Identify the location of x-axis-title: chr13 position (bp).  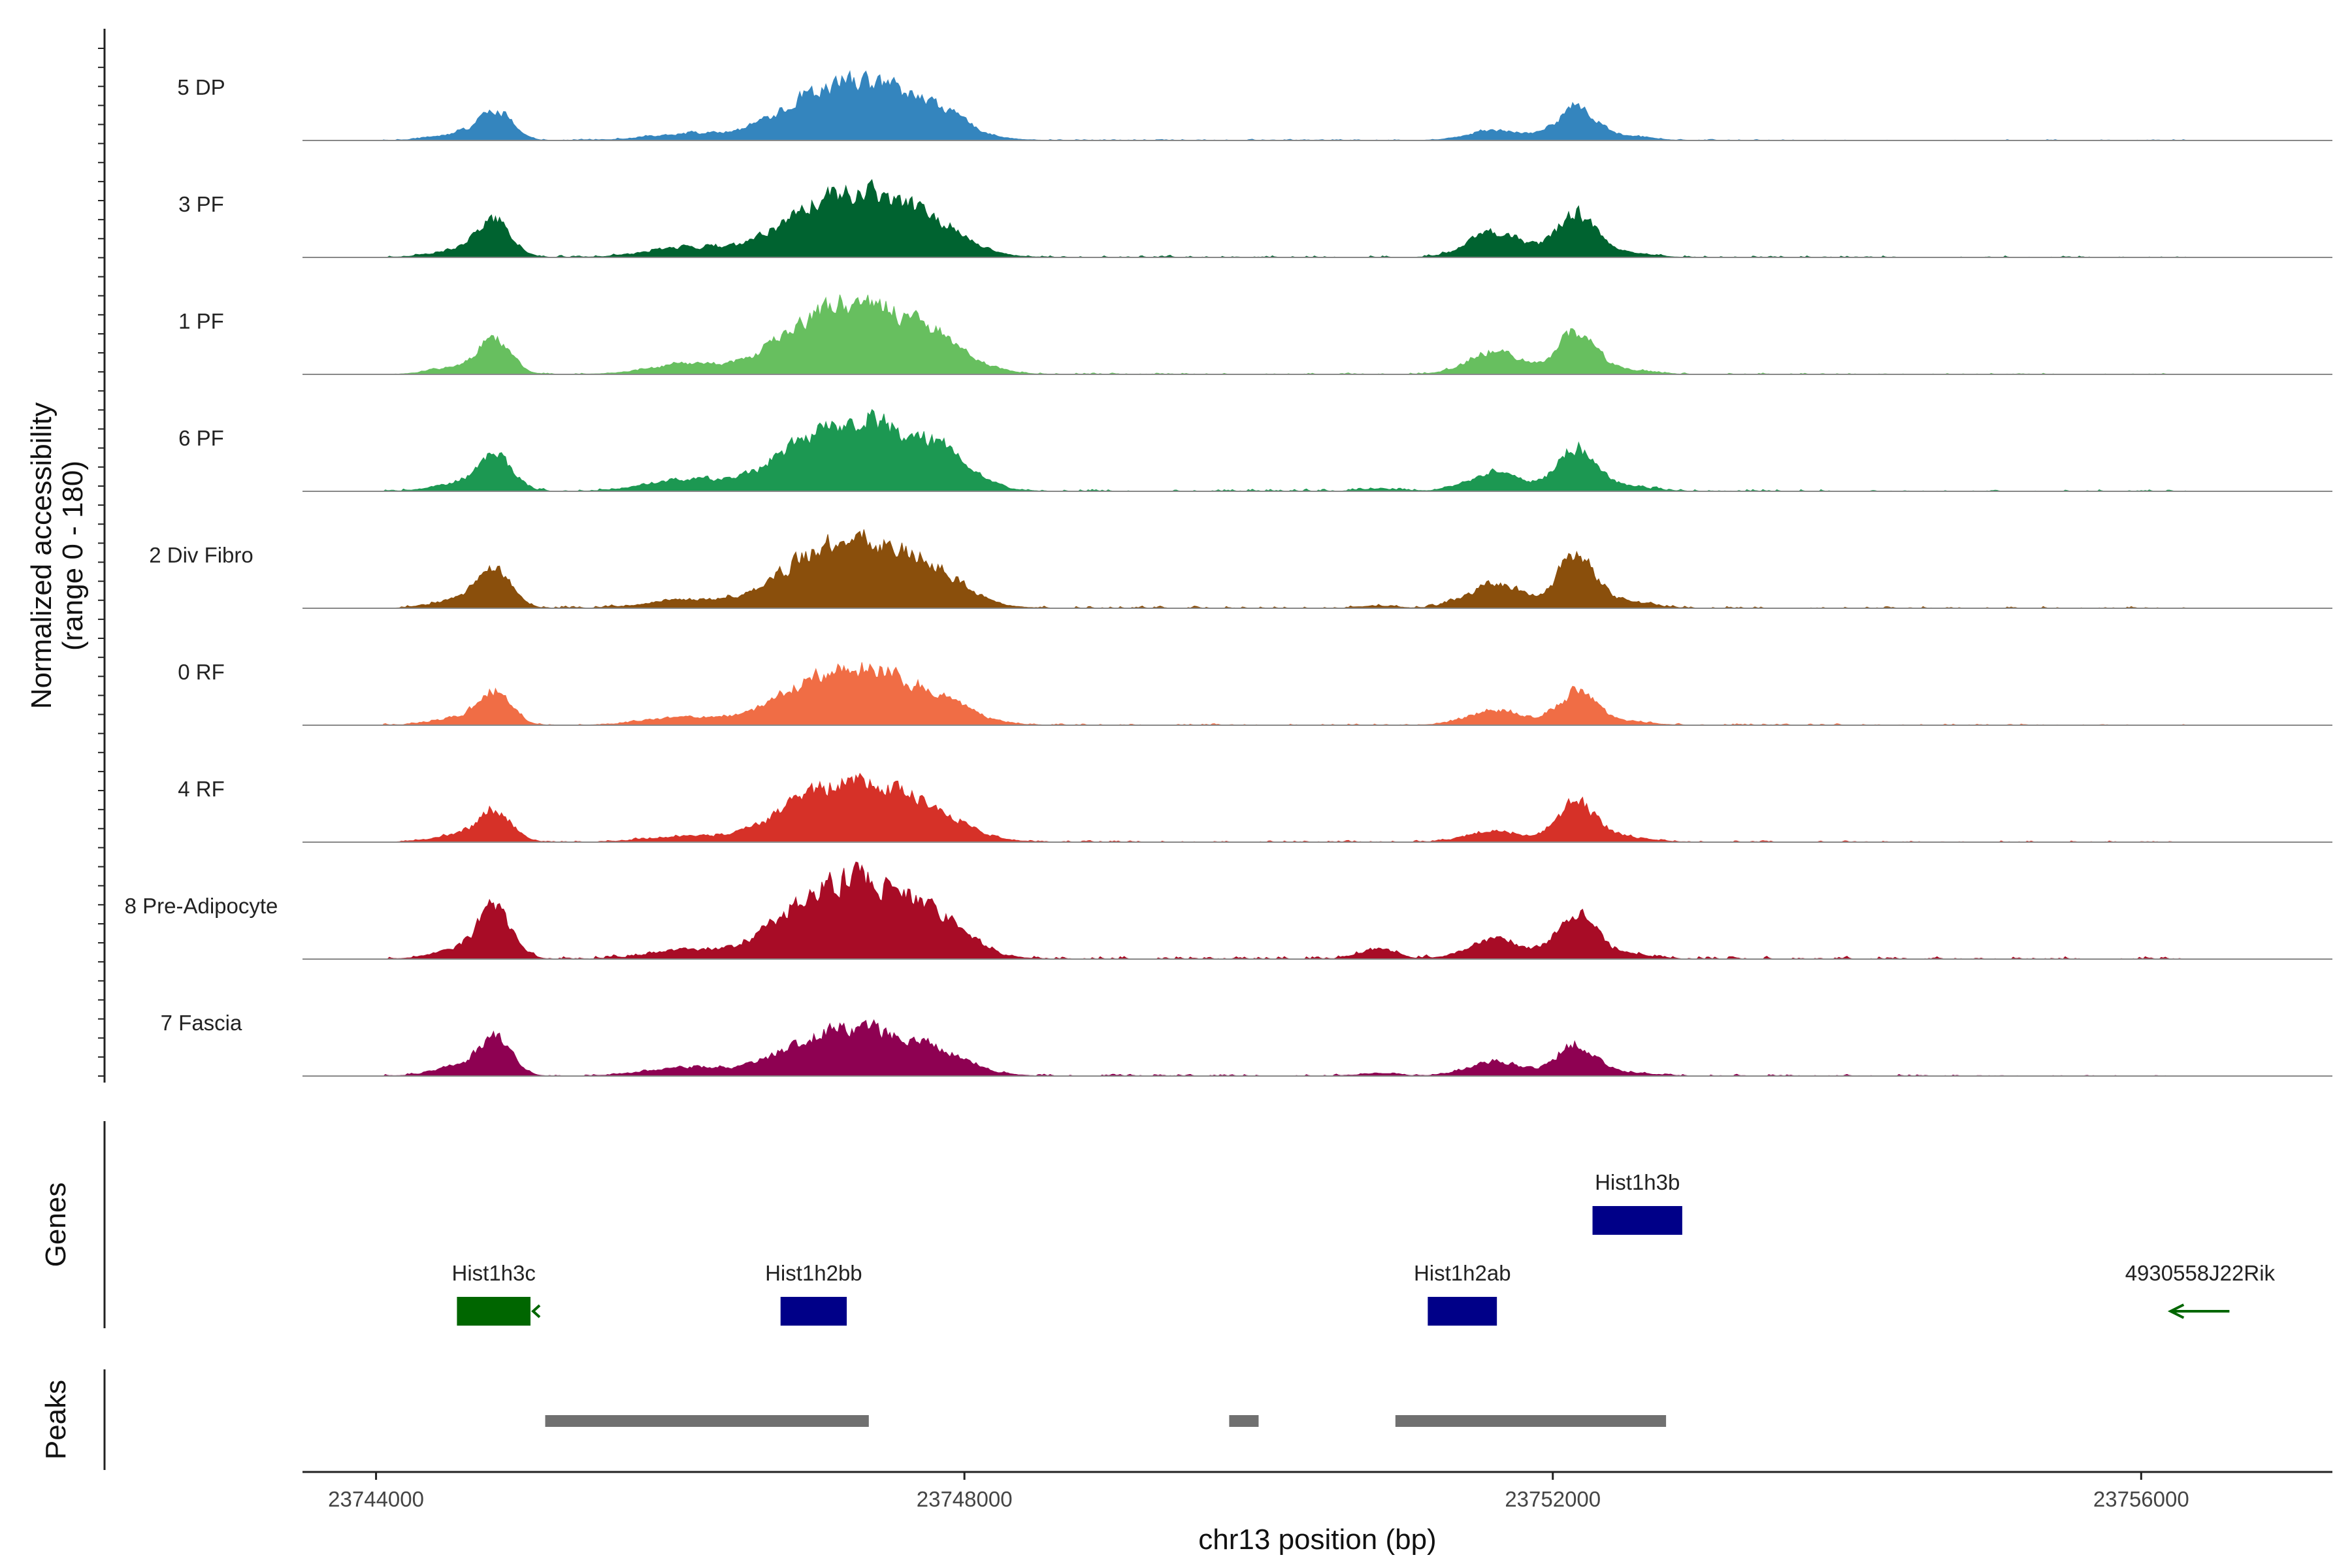
(1317, 1540).